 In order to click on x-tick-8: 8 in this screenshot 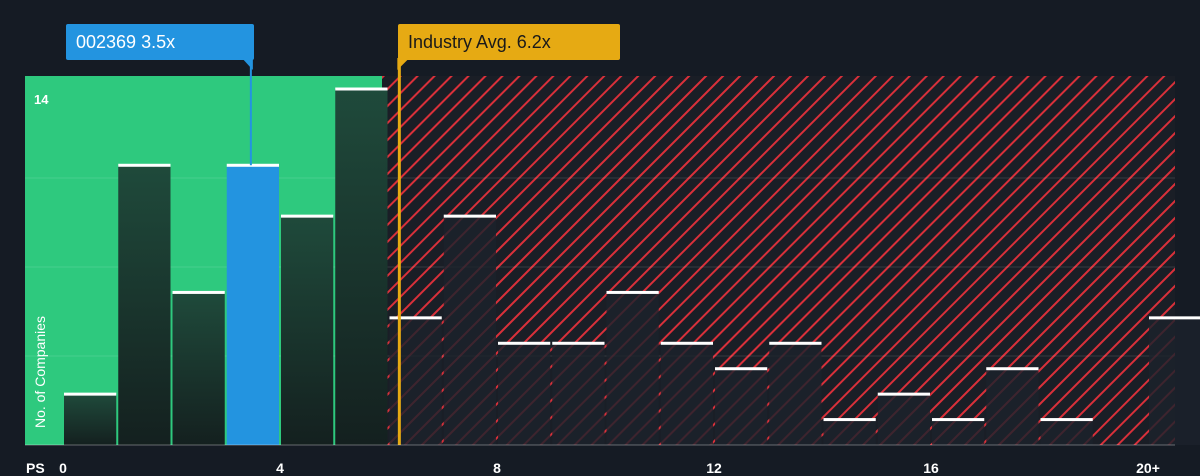, I will do `click(497, 468)`.